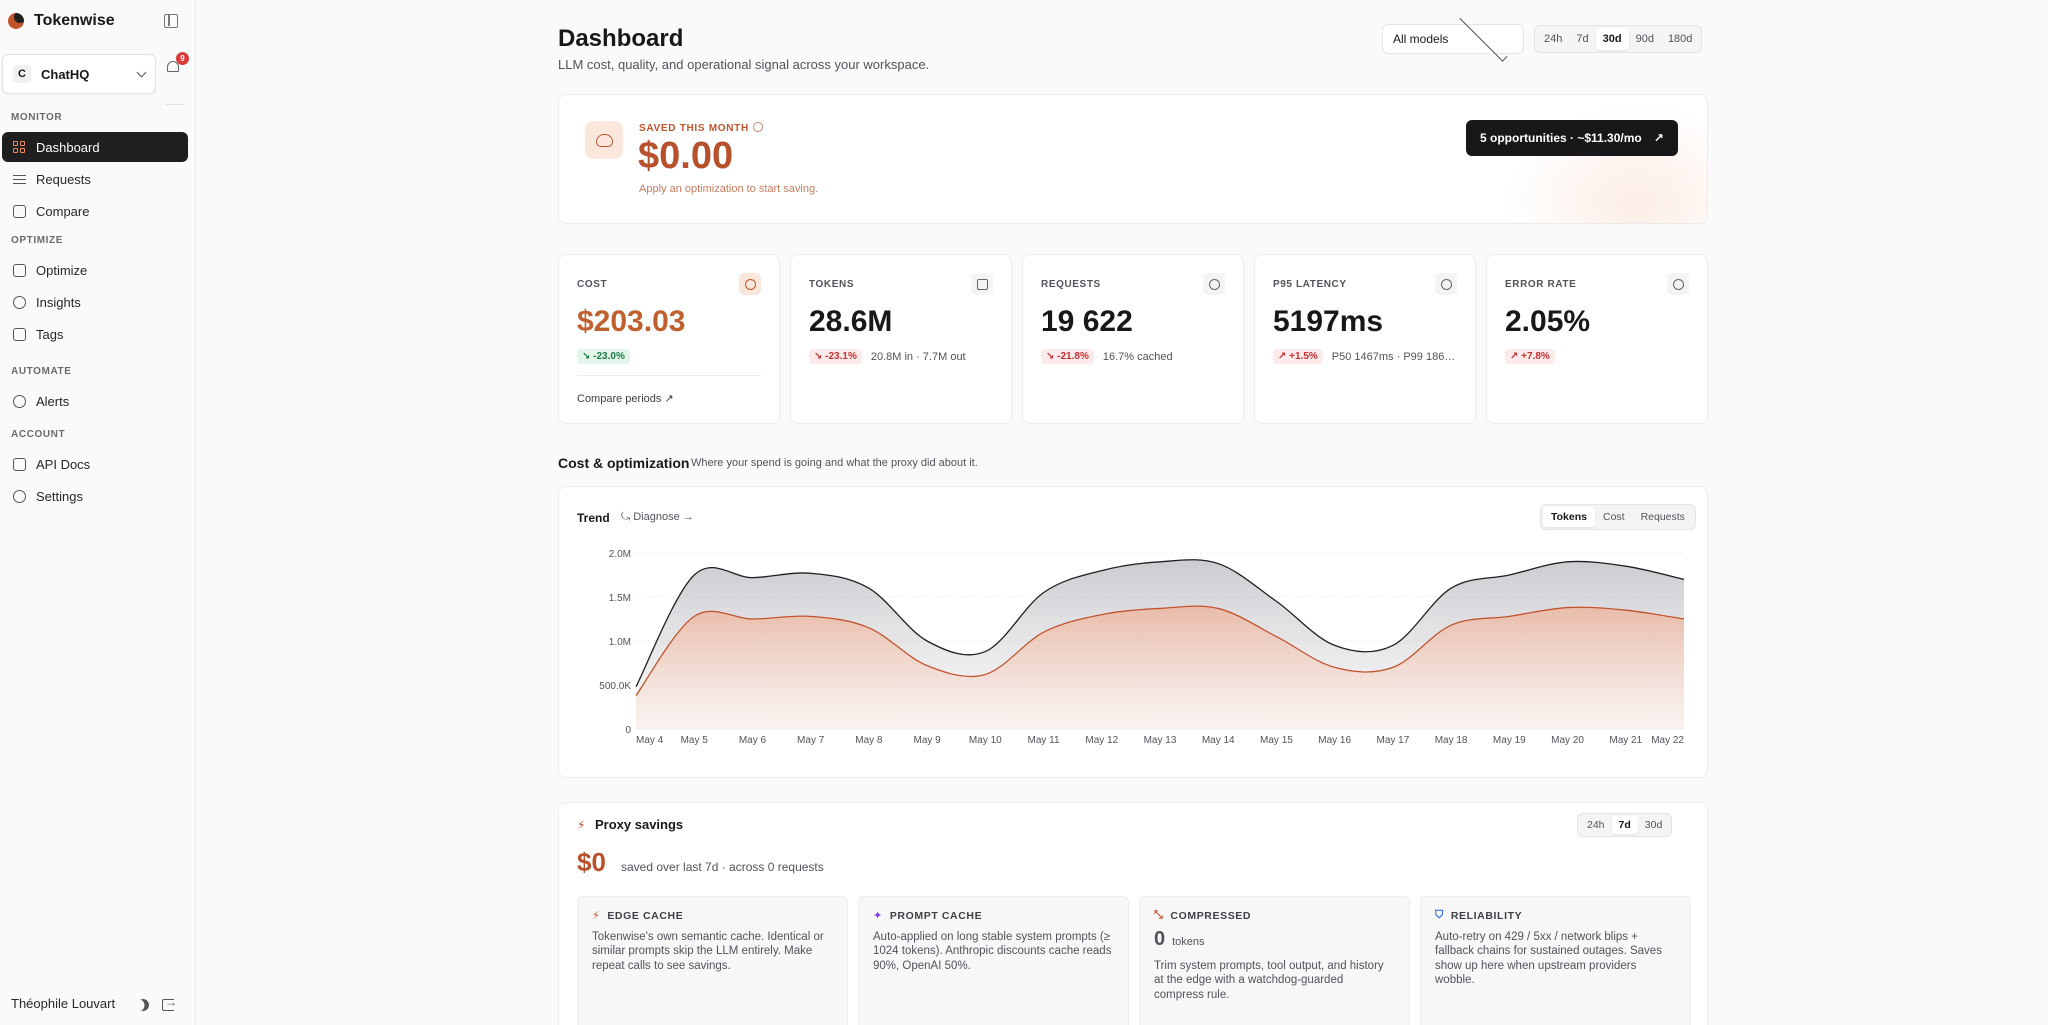 The width and height of the screenshot is (2048, 1025). Describe the element at coordinates (832, 284) in the screenshot. I see `kpi-label: TOKENS` at that location.